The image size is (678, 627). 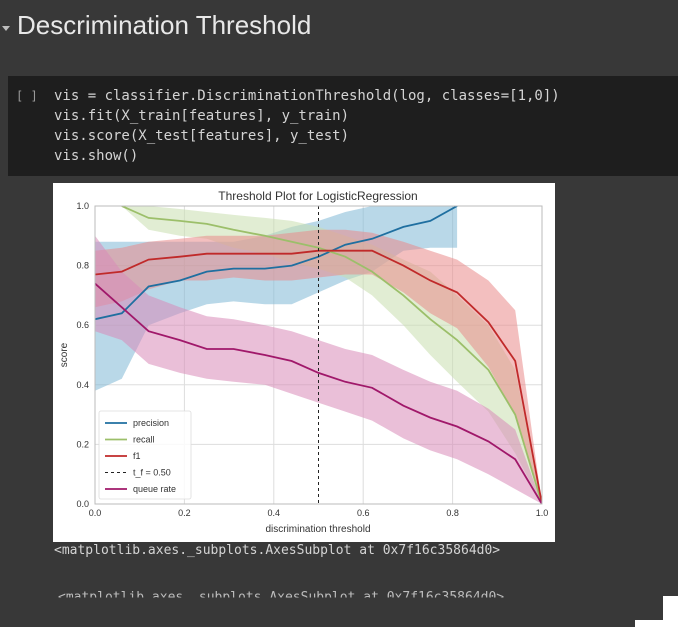 I want to click on legend: precision recall f1 t_f = 0.50 queue rate, so click(x=145, y=455).